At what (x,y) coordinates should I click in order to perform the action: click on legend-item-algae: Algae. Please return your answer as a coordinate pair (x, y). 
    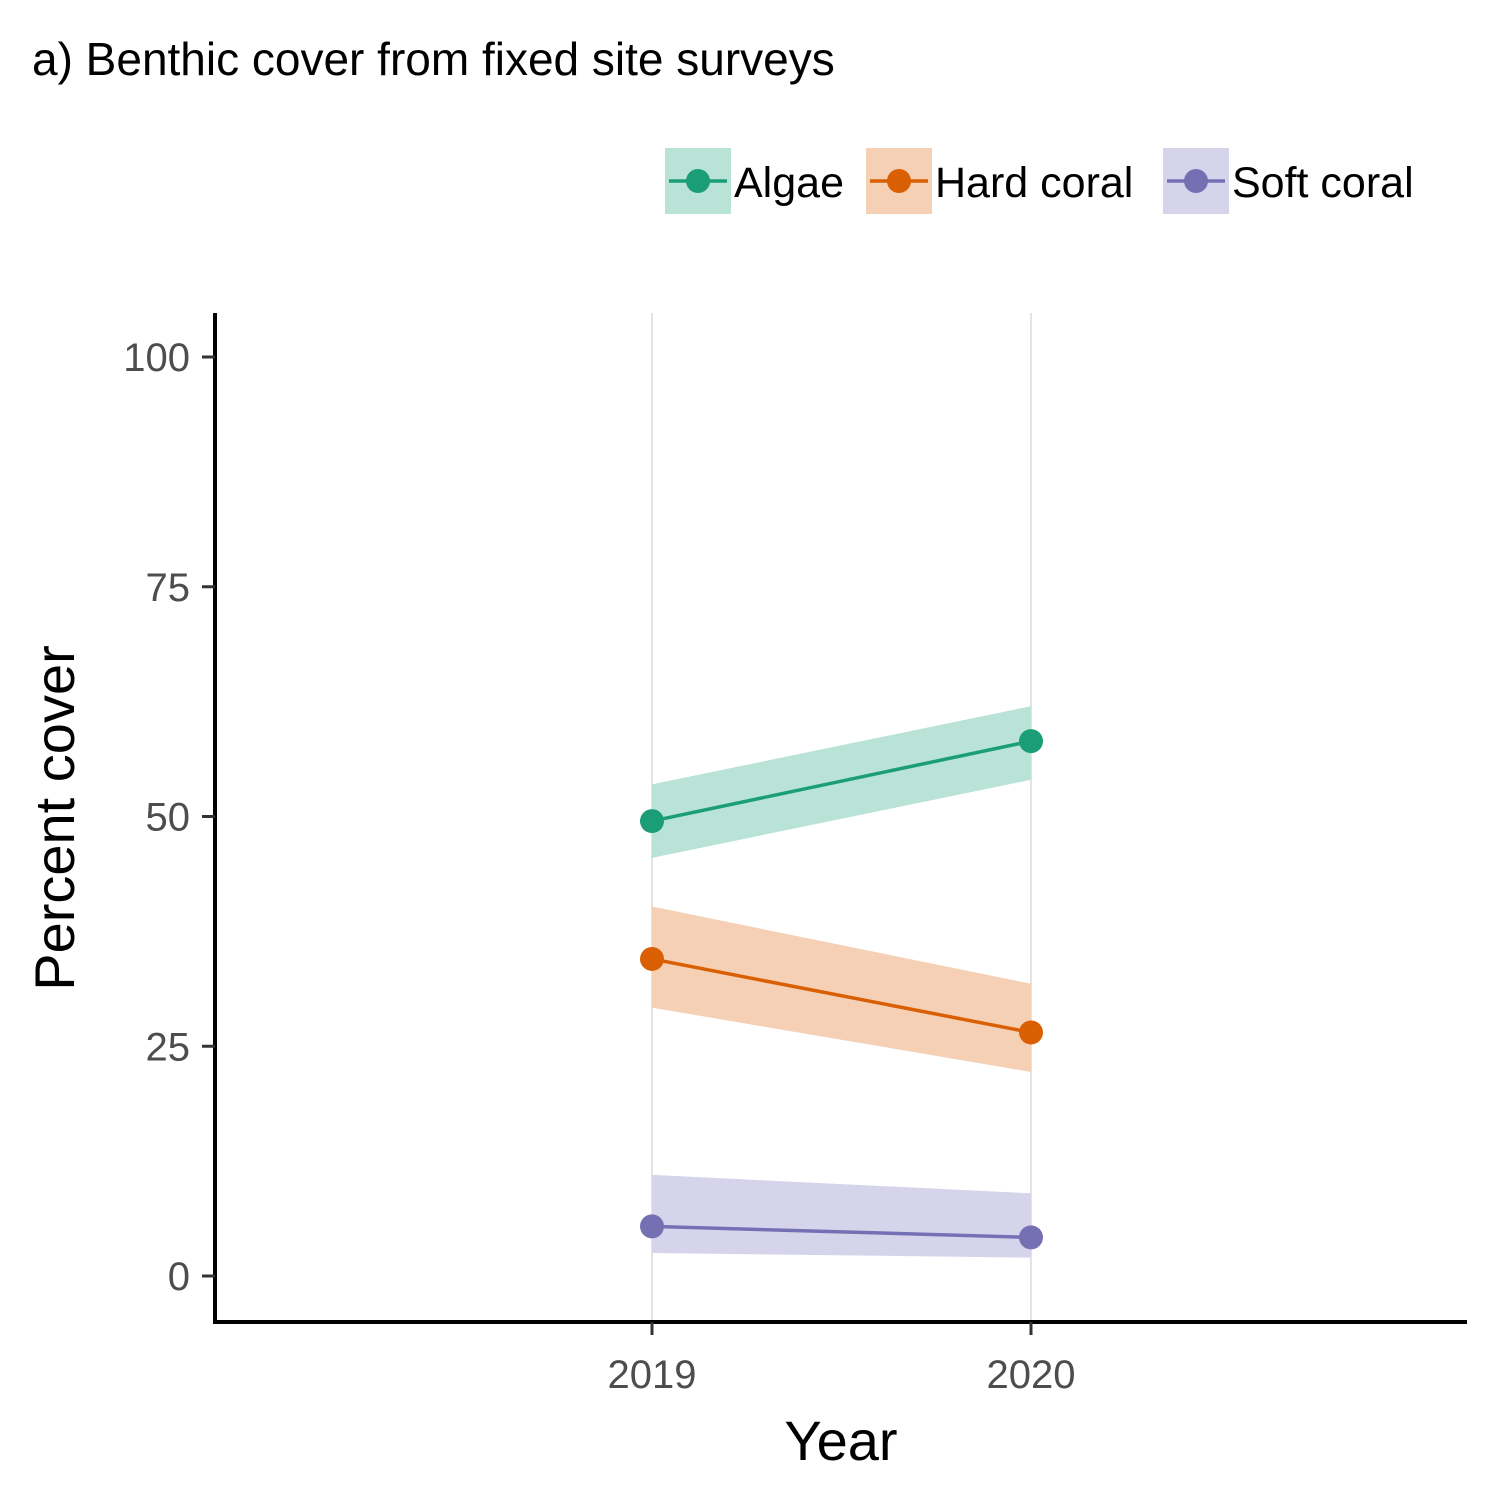
    Looking at the image, I should click on (754, 181).